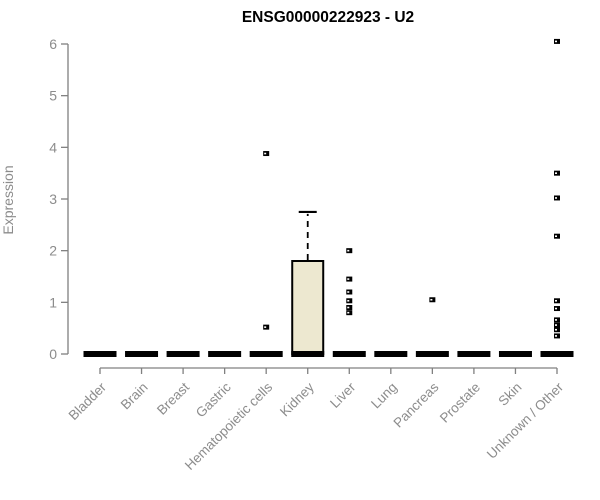 The image size is (600, 500). What do you see at coordinates (328, 17) in the screenshot?
I see `chart-title: ENSG00000222923 - U2` at bounding box center [328, 17].